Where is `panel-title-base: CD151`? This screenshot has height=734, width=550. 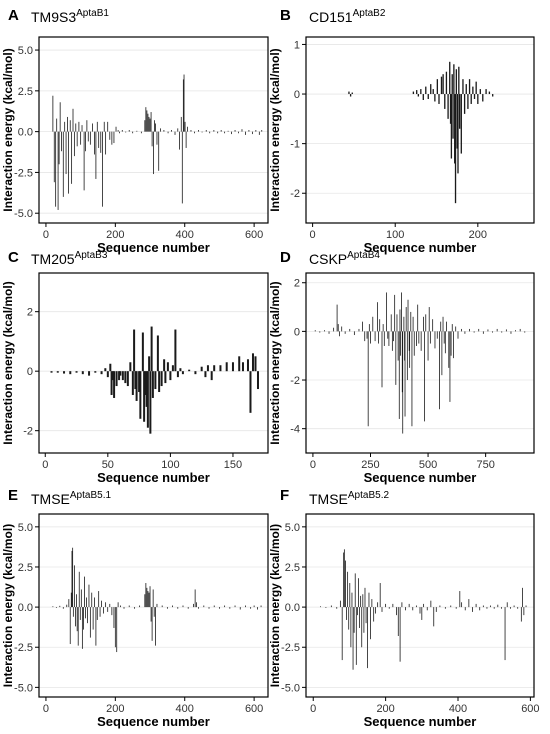
panel-title-base: CD151 is located at coordinates (331, 17).